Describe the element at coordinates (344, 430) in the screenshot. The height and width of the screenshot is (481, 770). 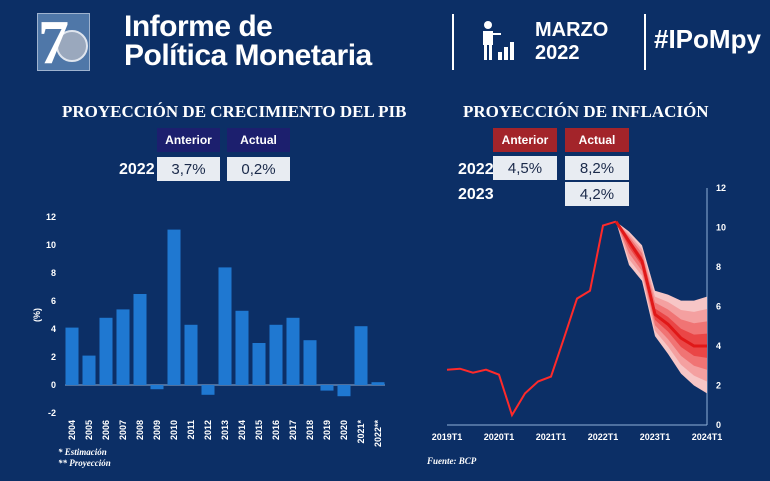
I see `x-tick-label: 2020` at that location.